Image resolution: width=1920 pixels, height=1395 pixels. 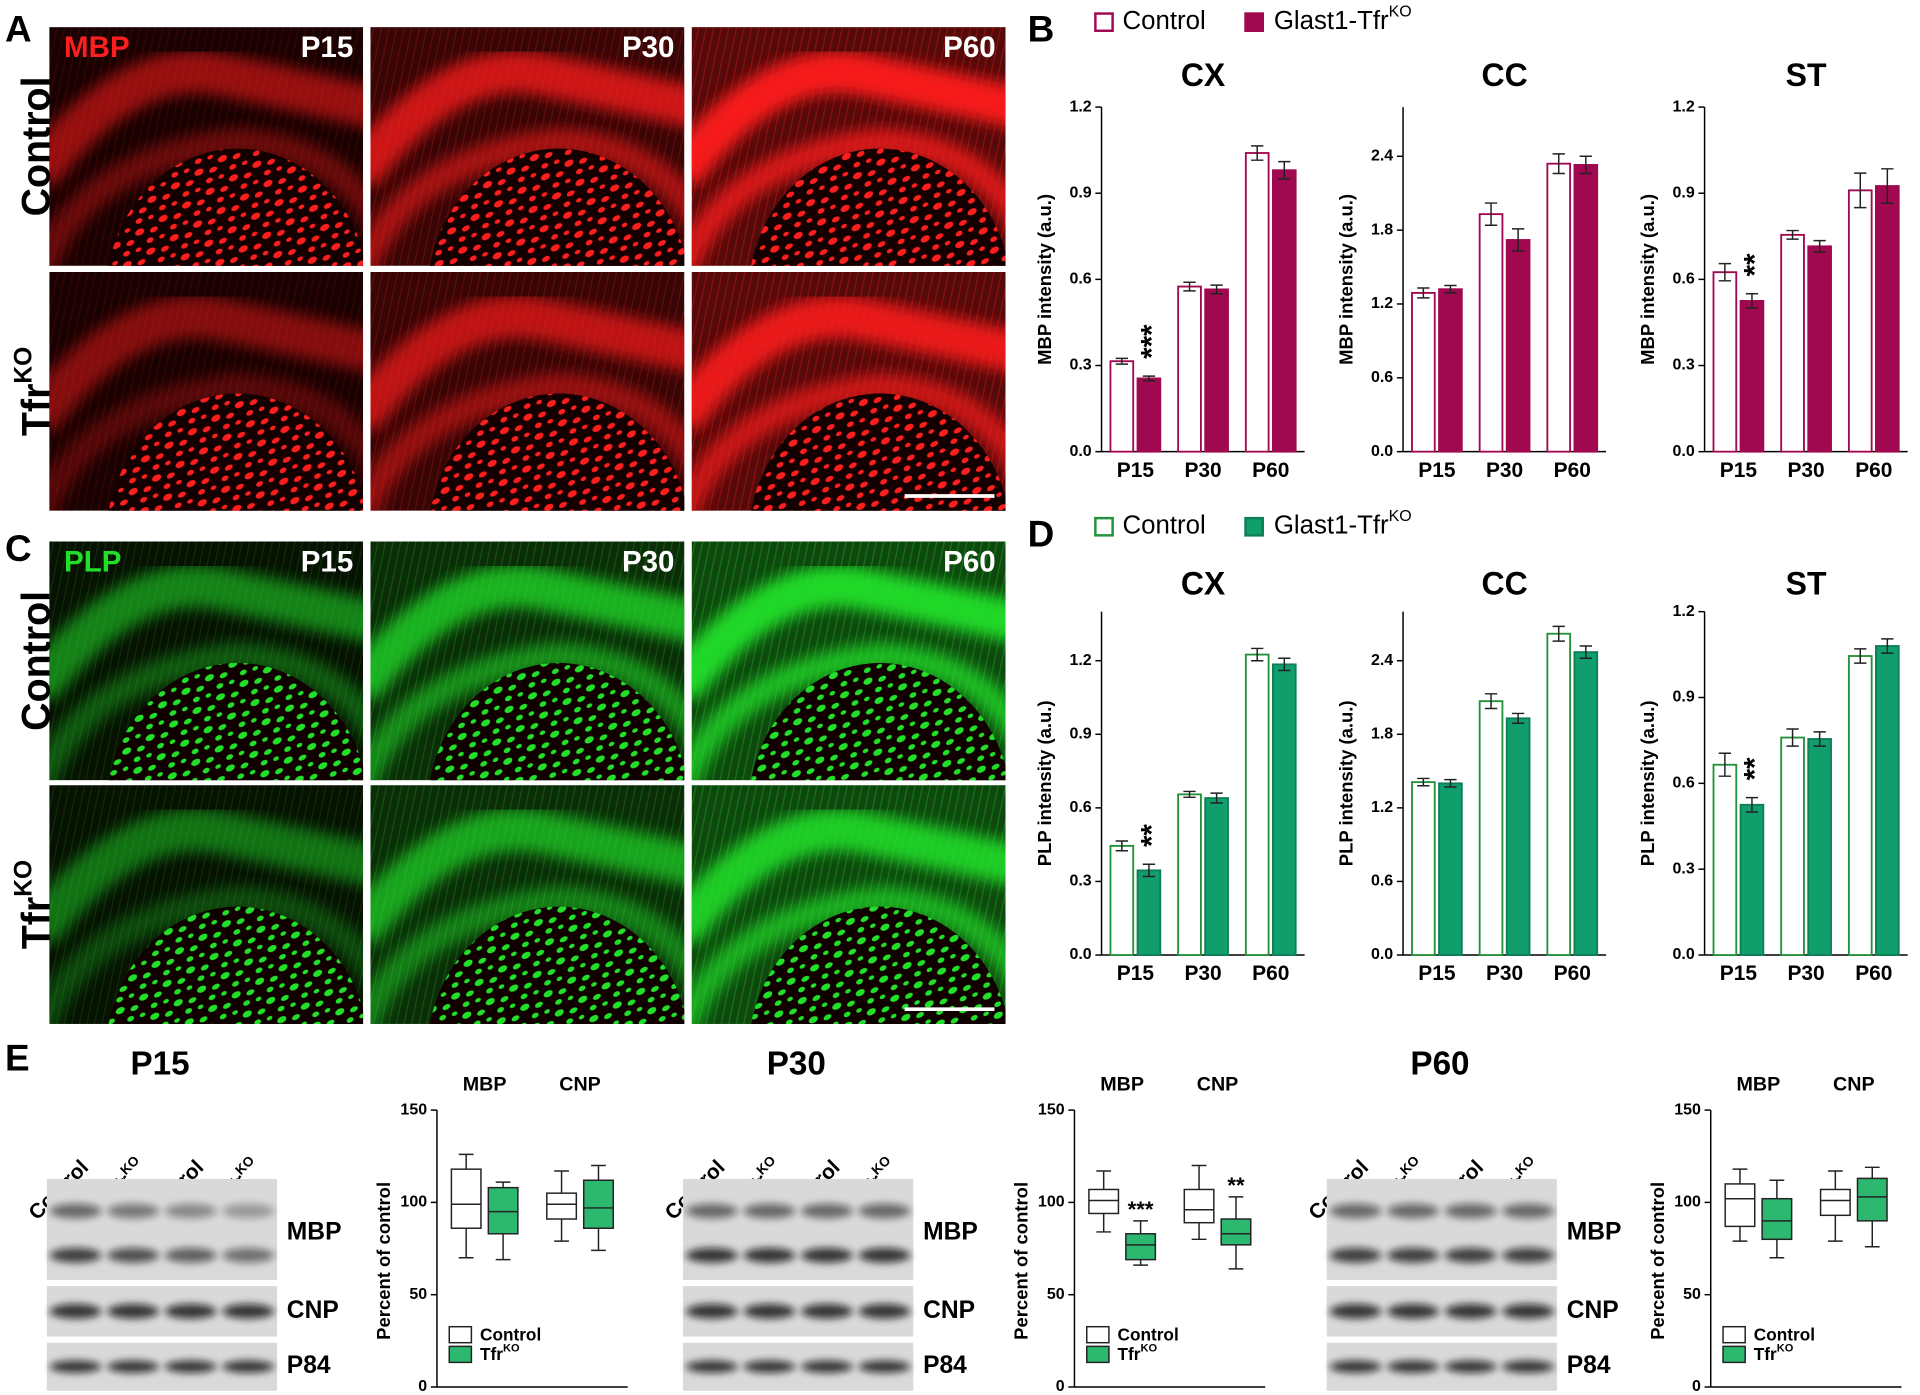 I want to click on stain-label: PLP, so click(x=92, y=561).